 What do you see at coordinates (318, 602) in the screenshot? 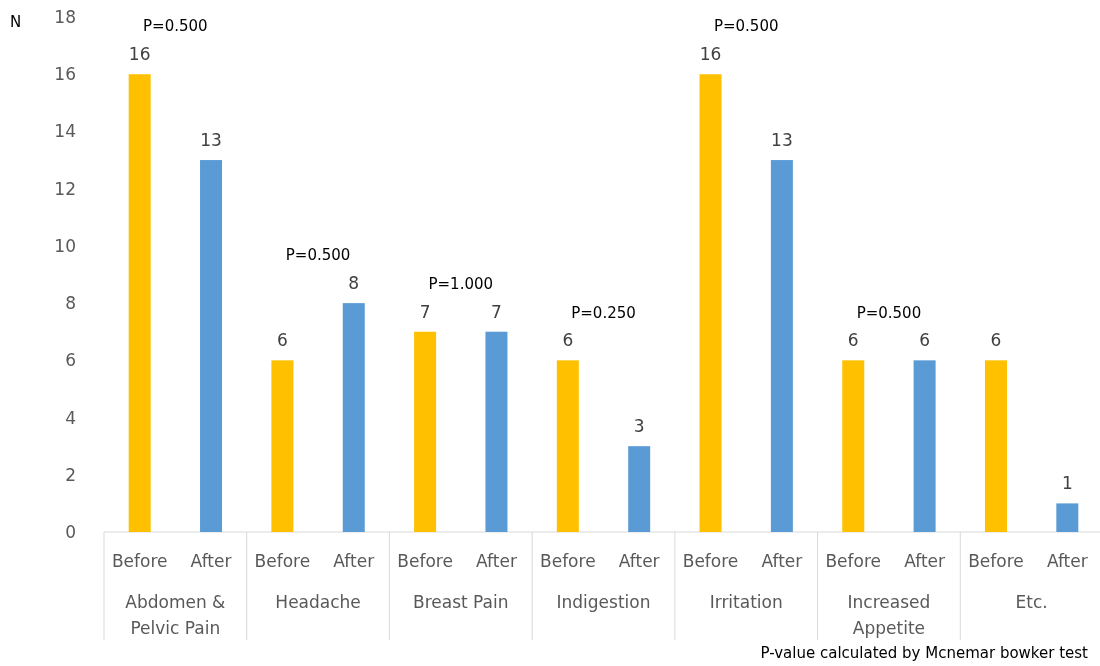
I see `x-tick-label: Headache` at bounding box center [318, 602].